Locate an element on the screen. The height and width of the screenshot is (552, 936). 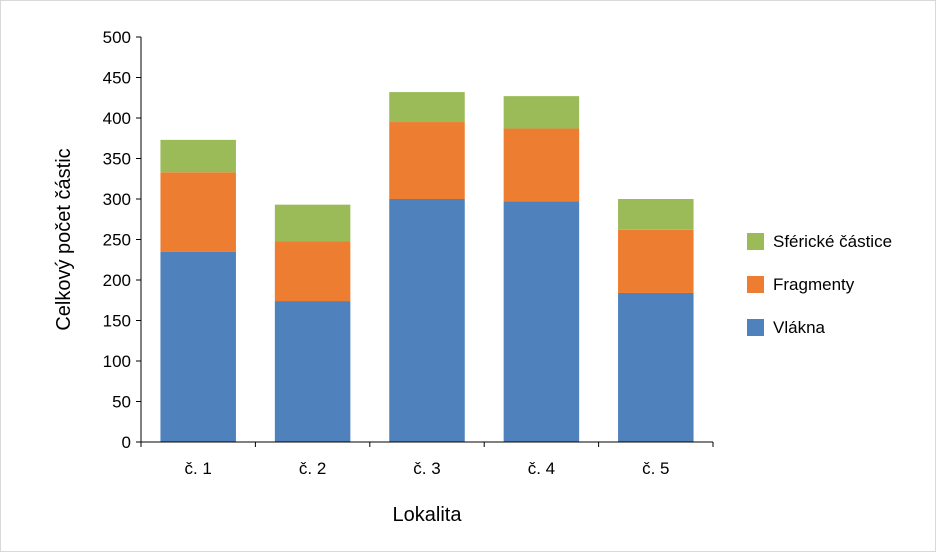
x-tick-label: č. 1 is located at coordinates (197, 468).